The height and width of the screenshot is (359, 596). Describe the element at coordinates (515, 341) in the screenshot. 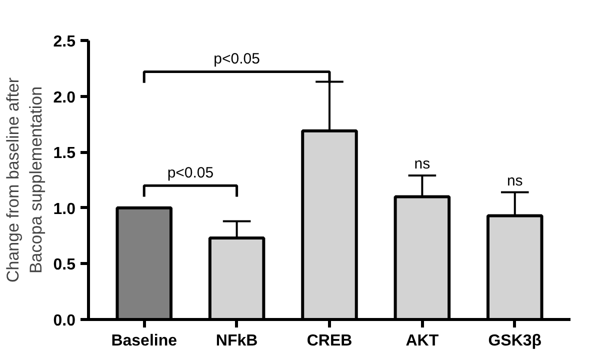

I see `x-tick-label: GSK3β` at that location.